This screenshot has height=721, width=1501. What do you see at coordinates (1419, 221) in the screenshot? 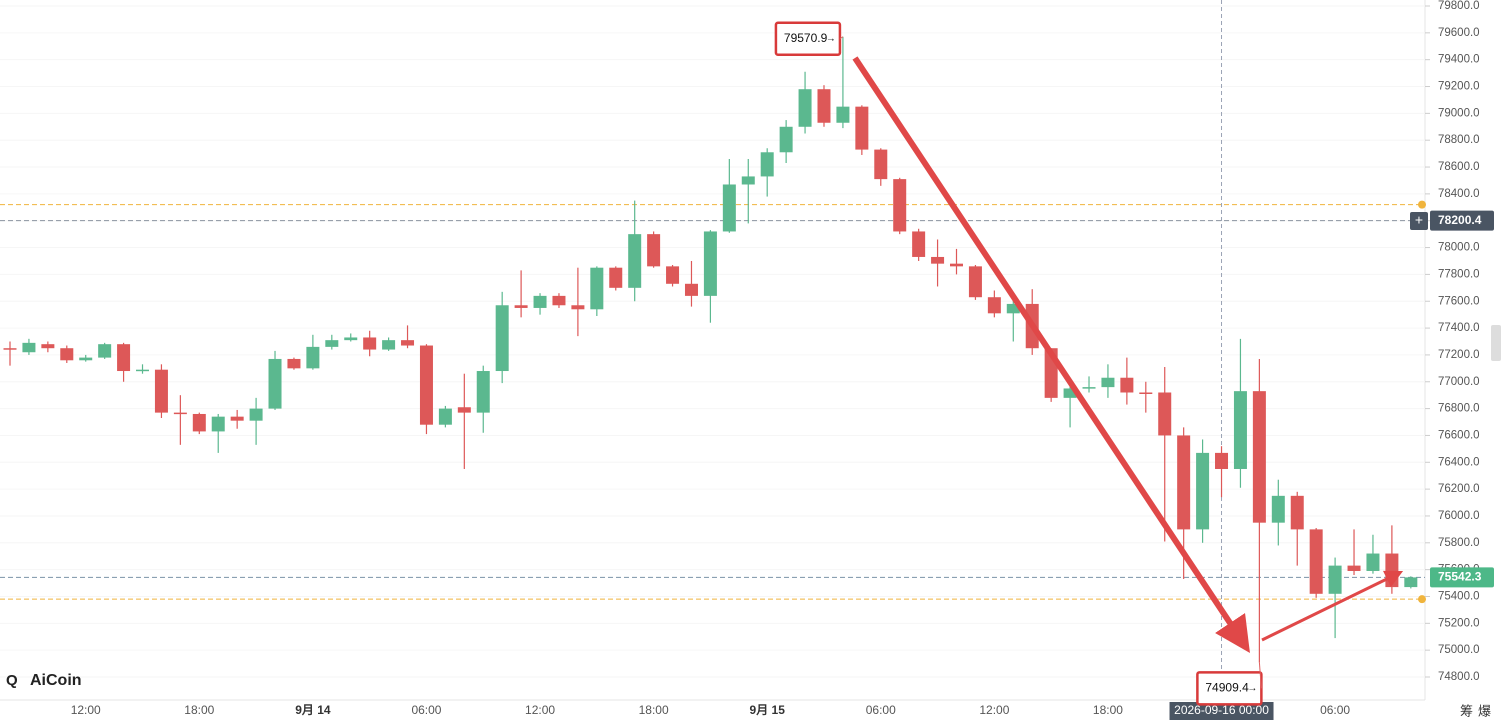
I see `crosshair-button` at bounding box center [1419, 221].